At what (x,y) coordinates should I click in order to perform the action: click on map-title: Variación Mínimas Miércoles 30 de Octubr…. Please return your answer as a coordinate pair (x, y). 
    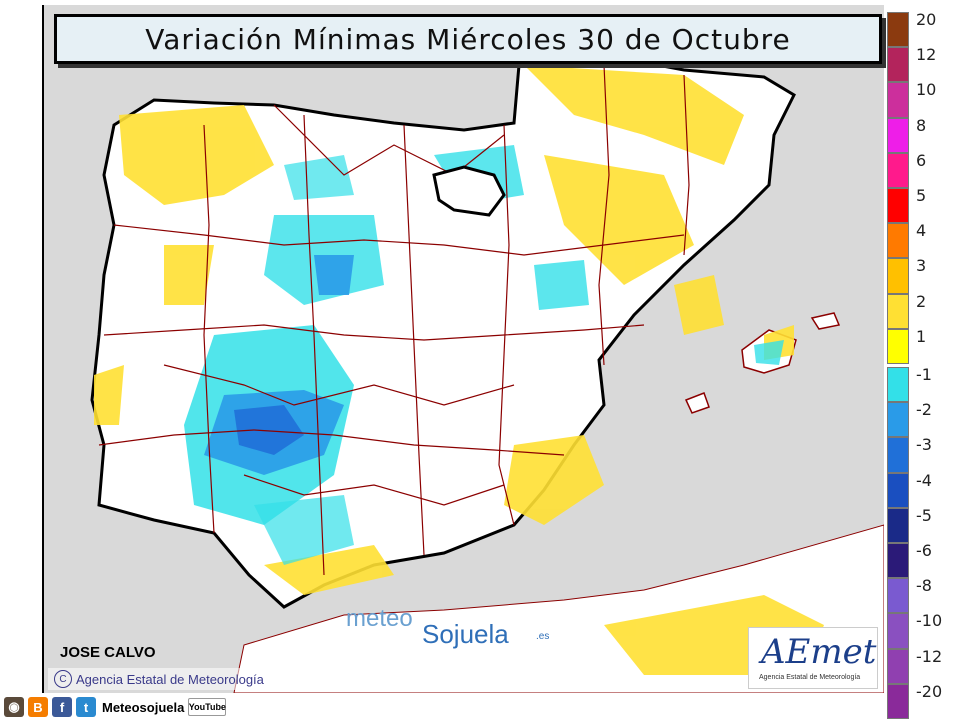
    Looking at the image, I should click on (468, 39).